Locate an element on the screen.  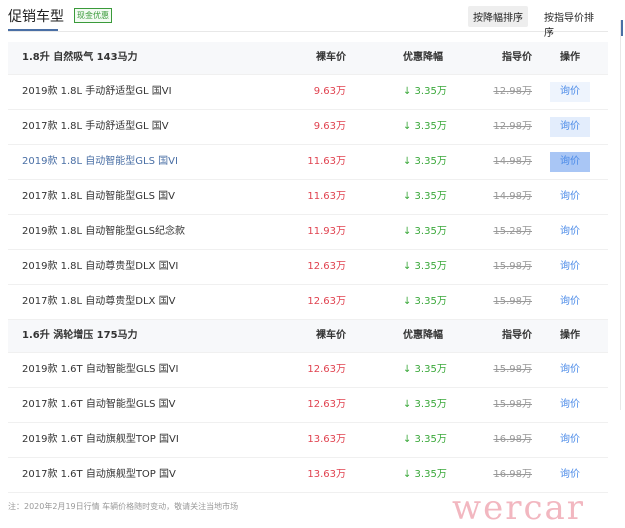
model-name: 2019款 1.8L 自动智能型GLS 国VI is located at coordinates (100, 161).